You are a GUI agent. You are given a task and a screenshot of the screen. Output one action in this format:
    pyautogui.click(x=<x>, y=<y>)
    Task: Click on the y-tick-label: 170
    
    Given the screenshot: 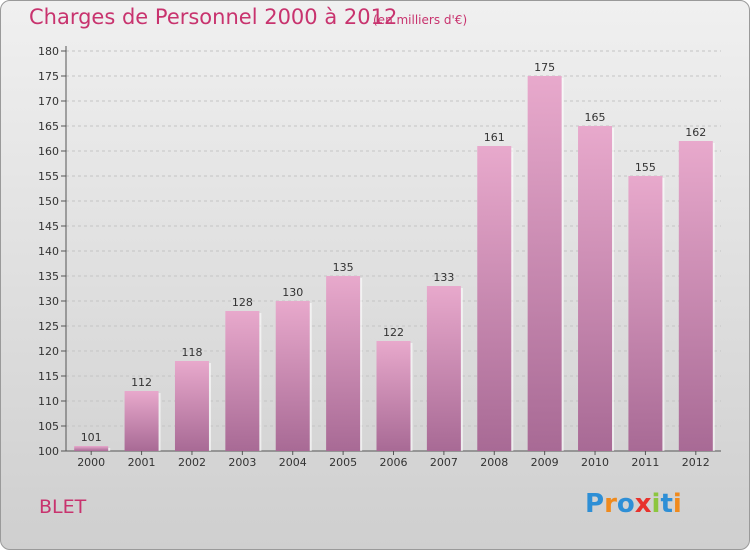 What is the action you would take?
    pyautogui.click(x=48, y=101)
    